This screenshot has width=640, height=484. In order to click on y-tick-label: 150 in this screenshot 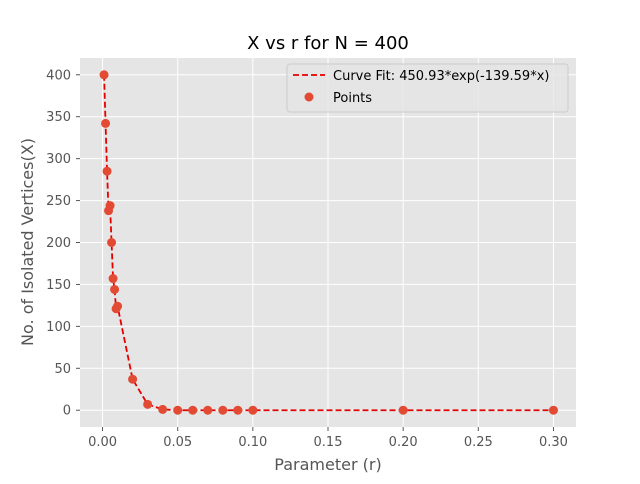, I will do `click(58, 285)`.